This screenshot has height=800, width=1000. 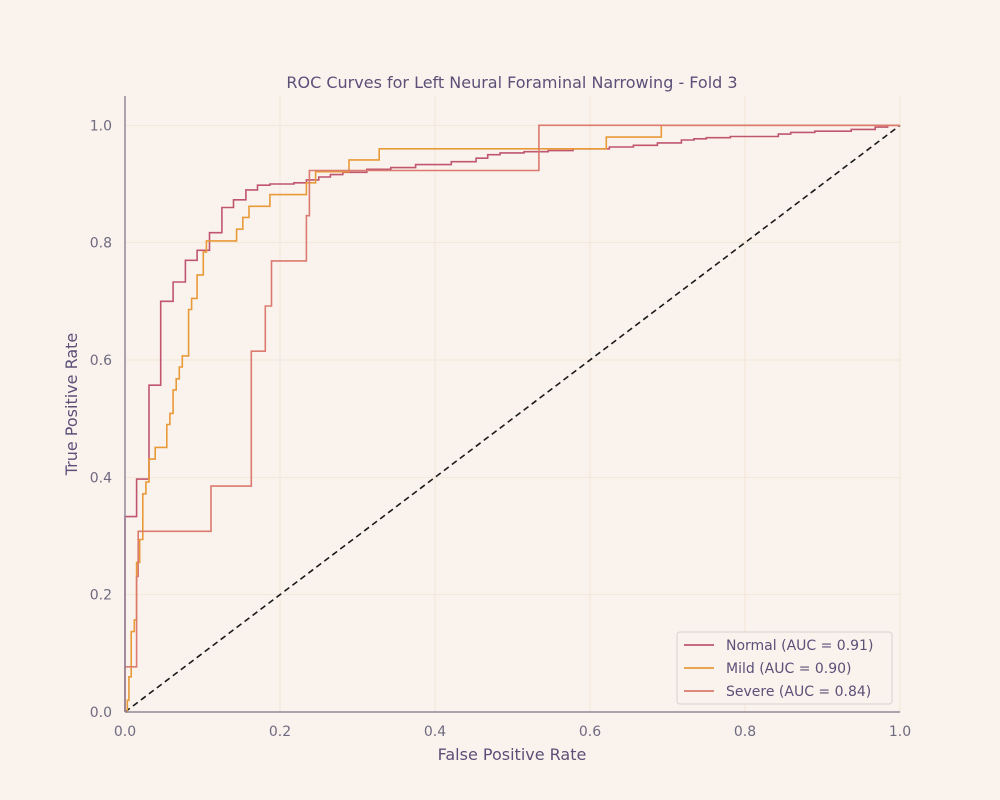 I want to click on x-tick-label: 0.8, so click(x=745, y=732).